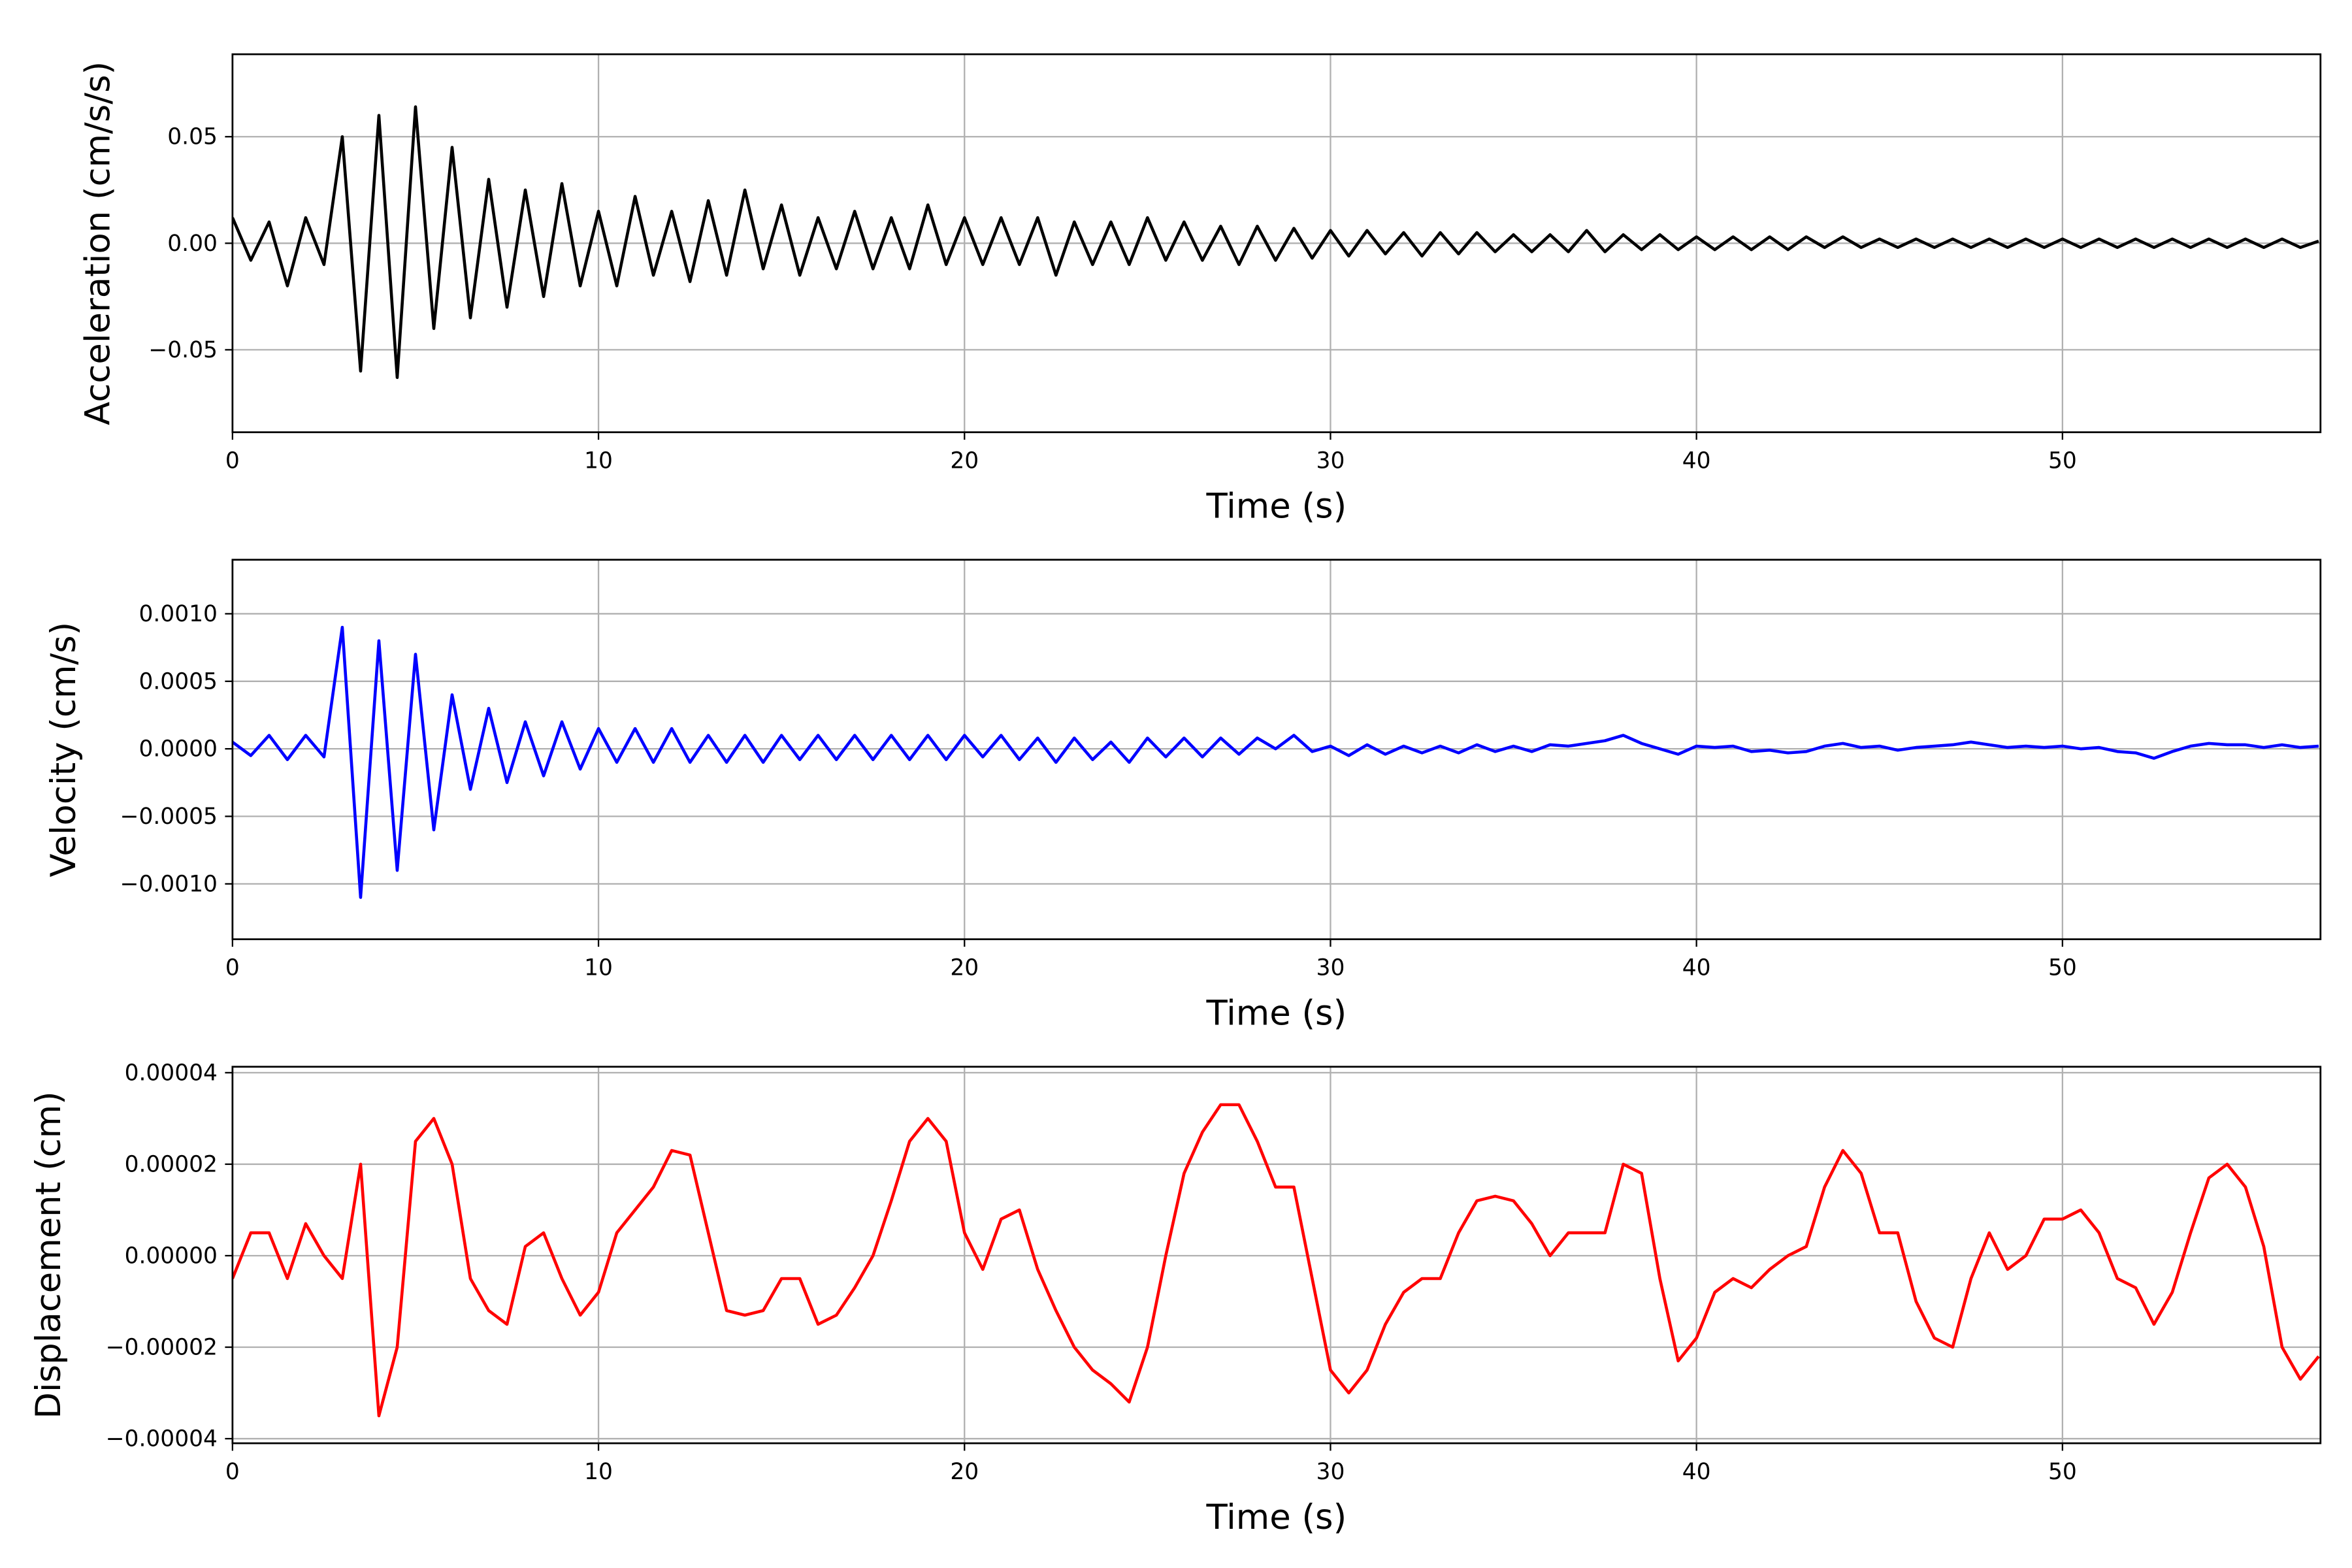  I want to click on y-tick-label: 0.0000, so click(178, 749).